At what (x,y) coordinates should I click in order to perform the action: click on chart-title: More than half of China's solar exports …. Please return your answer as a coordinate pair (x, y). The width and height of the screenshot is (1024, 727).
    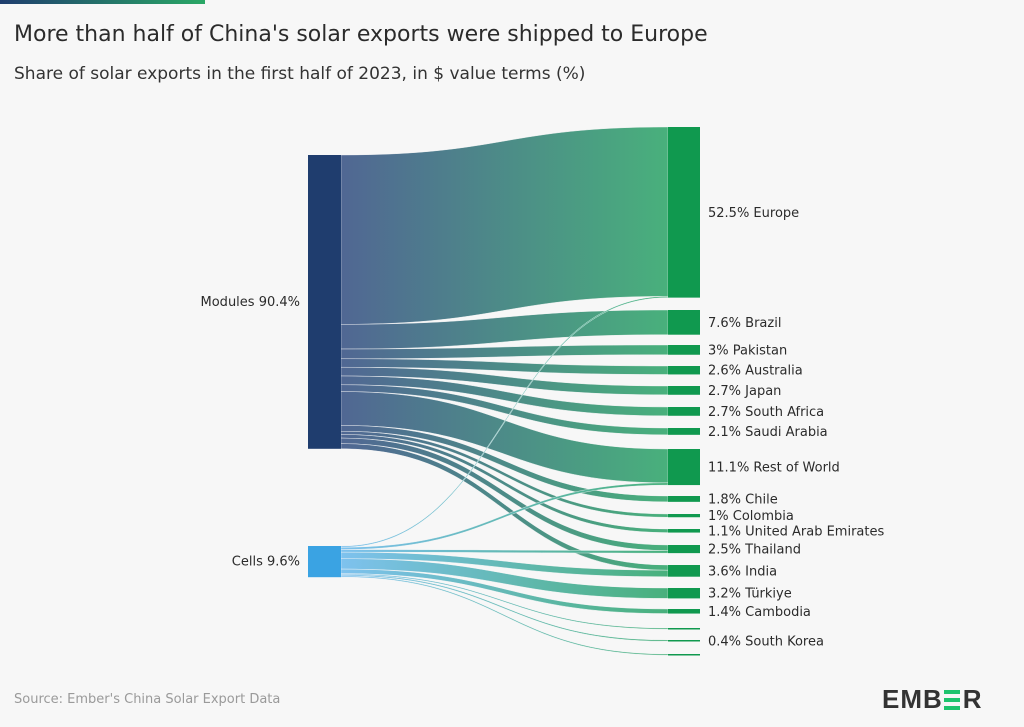
    Looking at the image, I should click on (361, 34).